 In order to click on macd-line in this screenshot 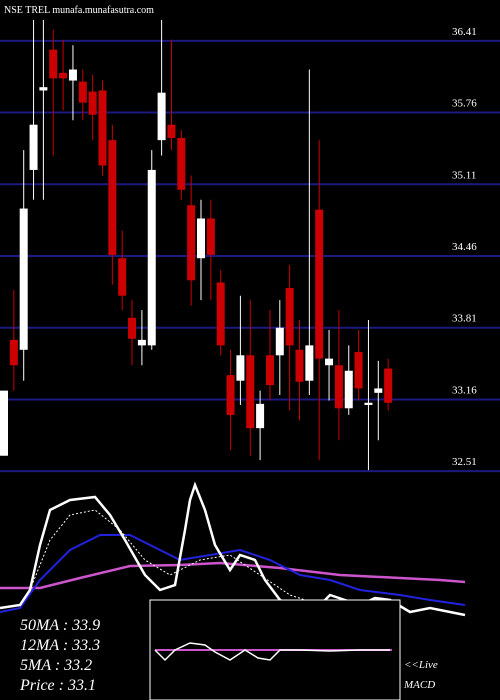, I will do `click(272, 652)`.